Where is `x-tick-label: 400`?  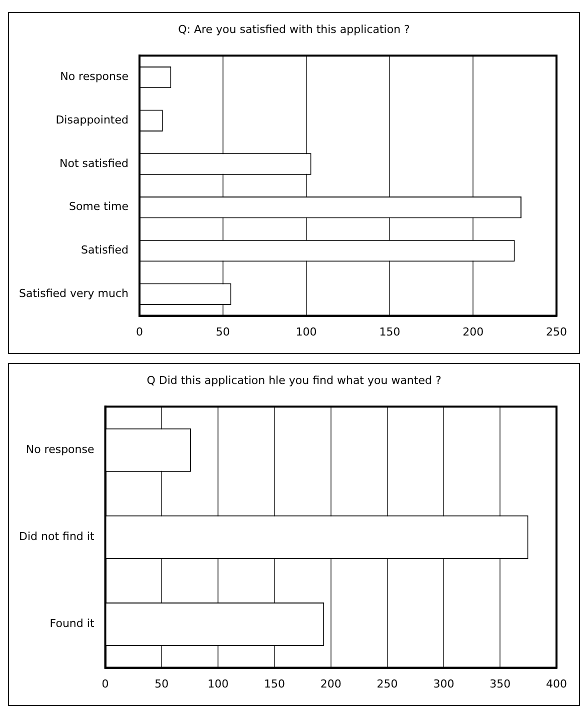 x-tick-label: 400 is located at coordinates (556, 683).